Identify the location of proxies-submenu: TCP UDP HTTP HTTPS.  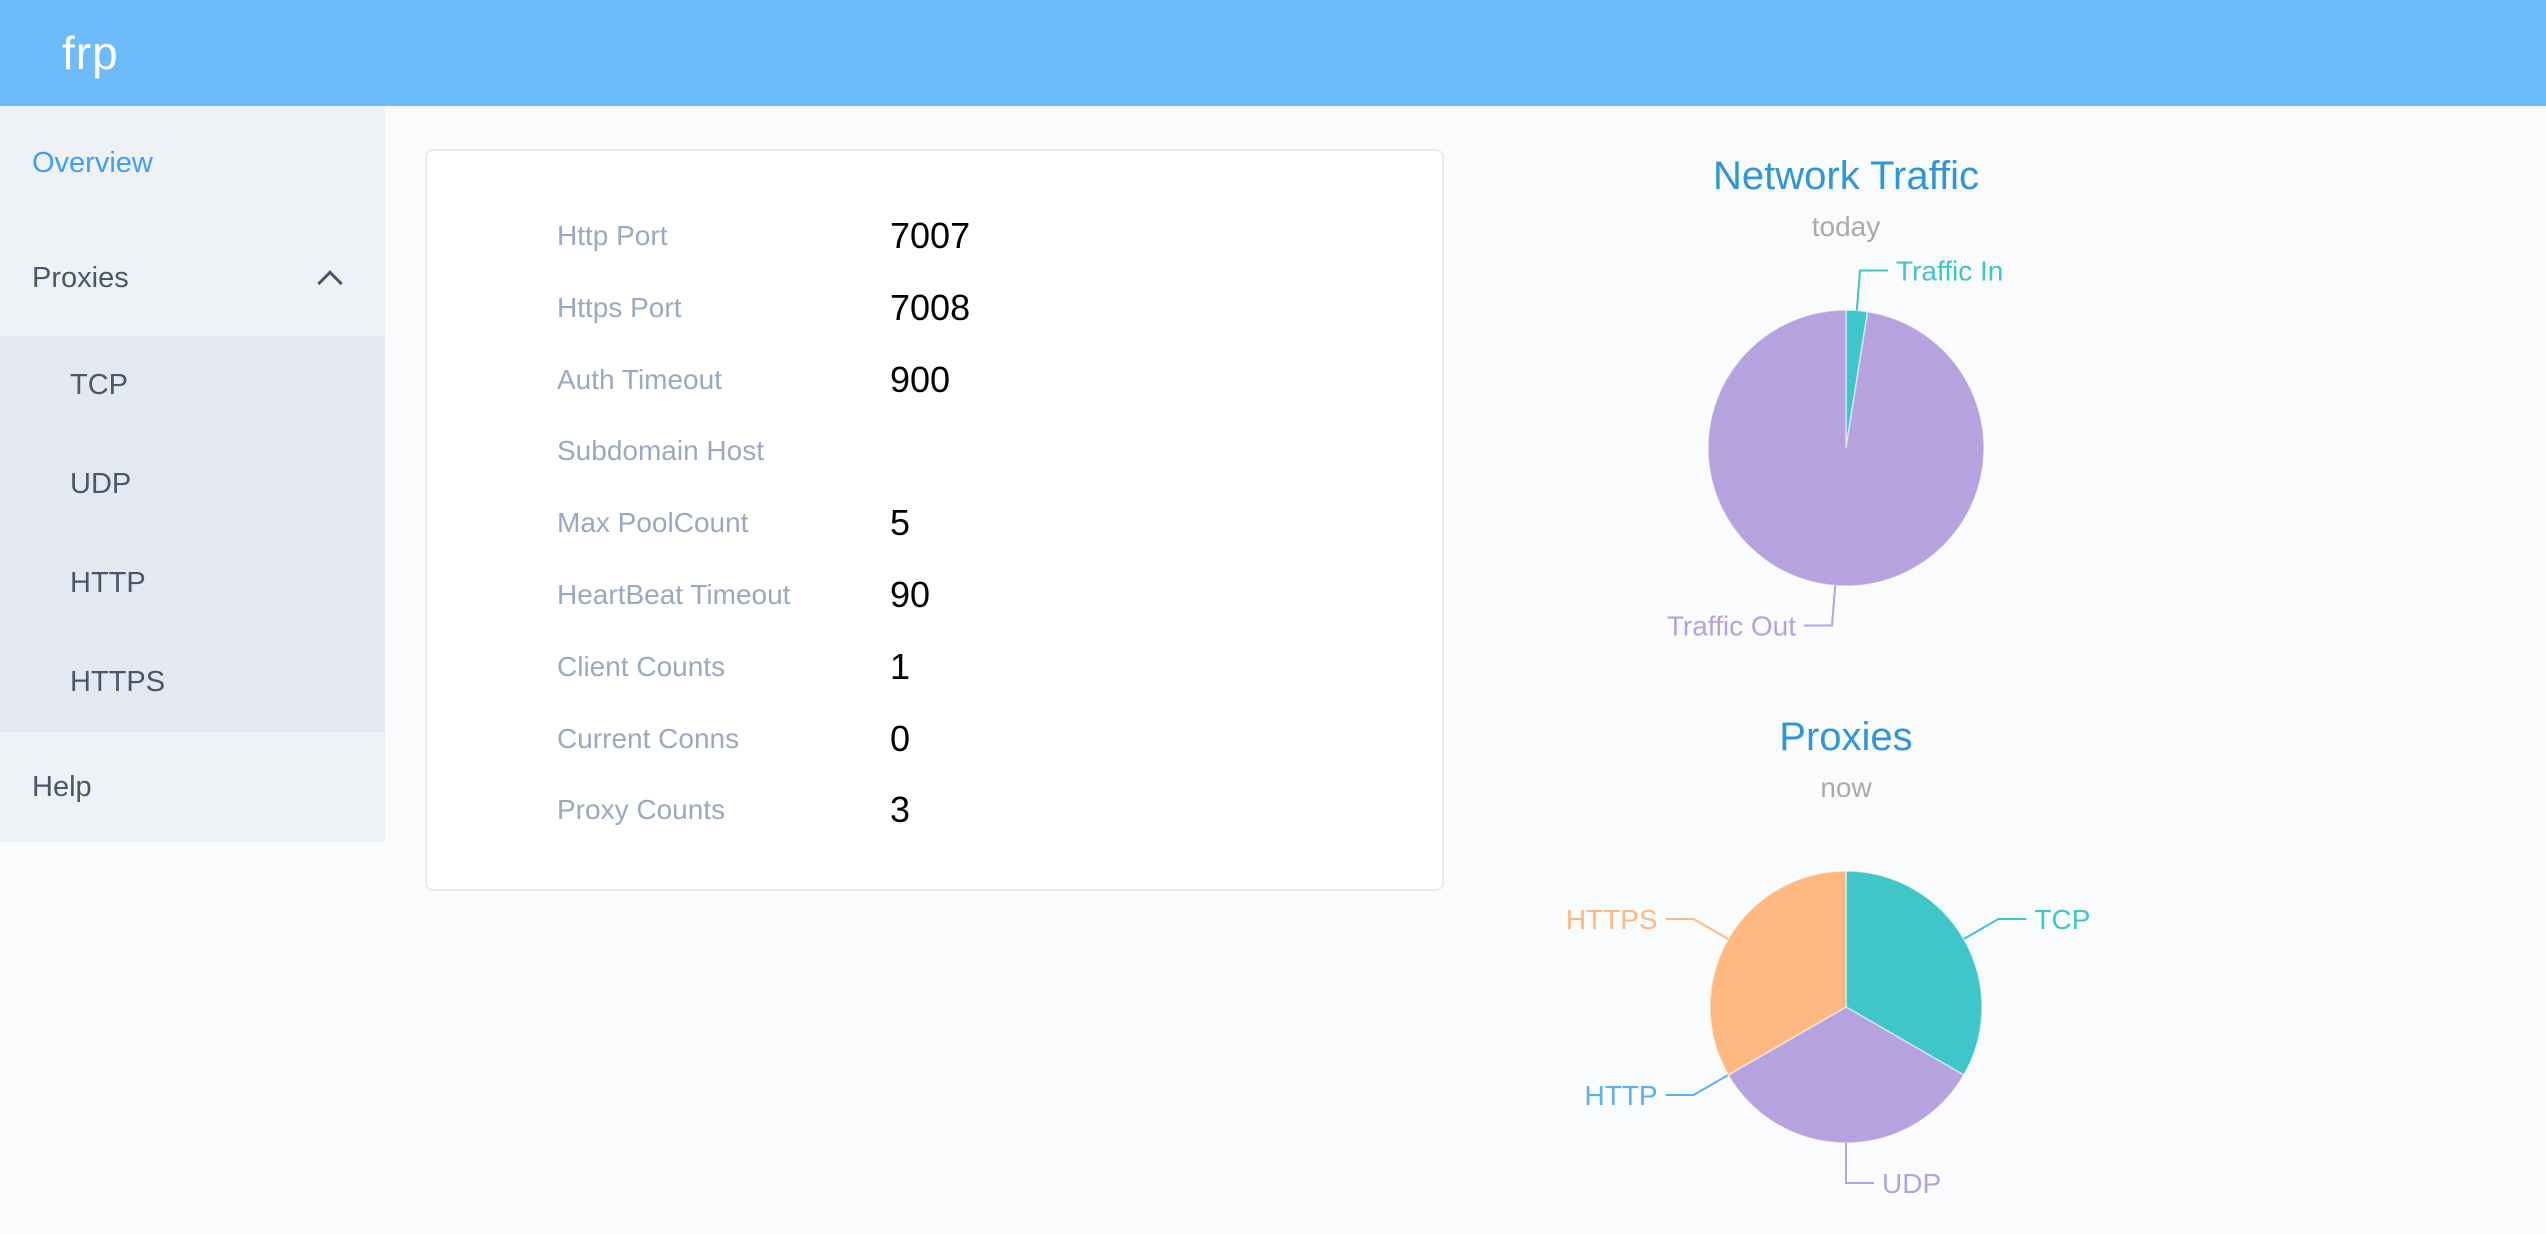
(192, 534).